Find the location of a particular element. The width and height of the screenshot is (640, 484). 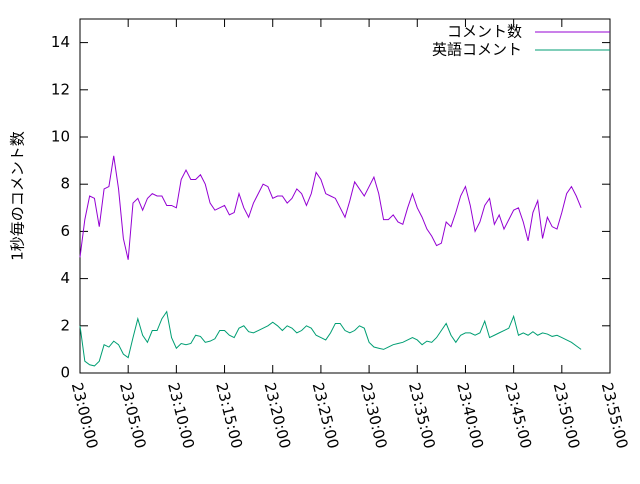

y-tick-label: 2 is located at coordinates (65, 325).